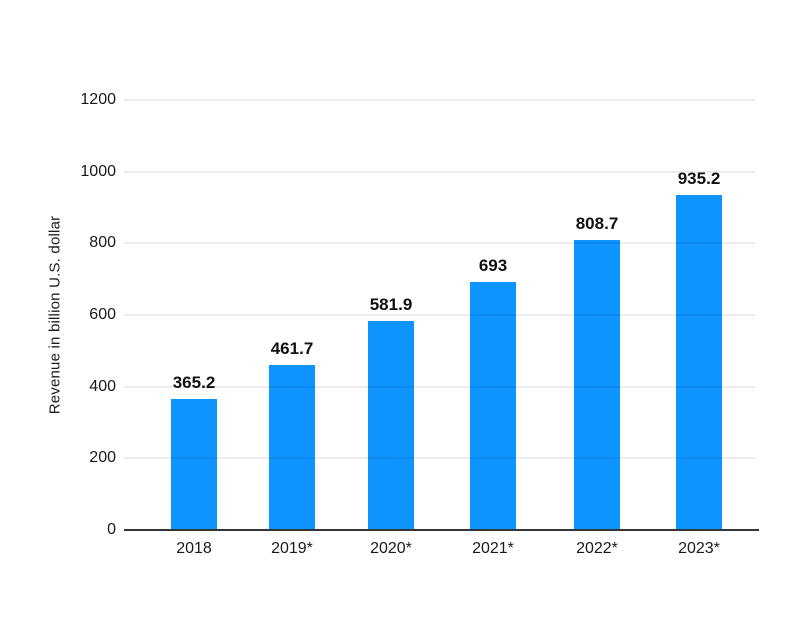  Describe the element at coordinates (292, 447) in the screenshot. I see `bar-2019*` at that location.